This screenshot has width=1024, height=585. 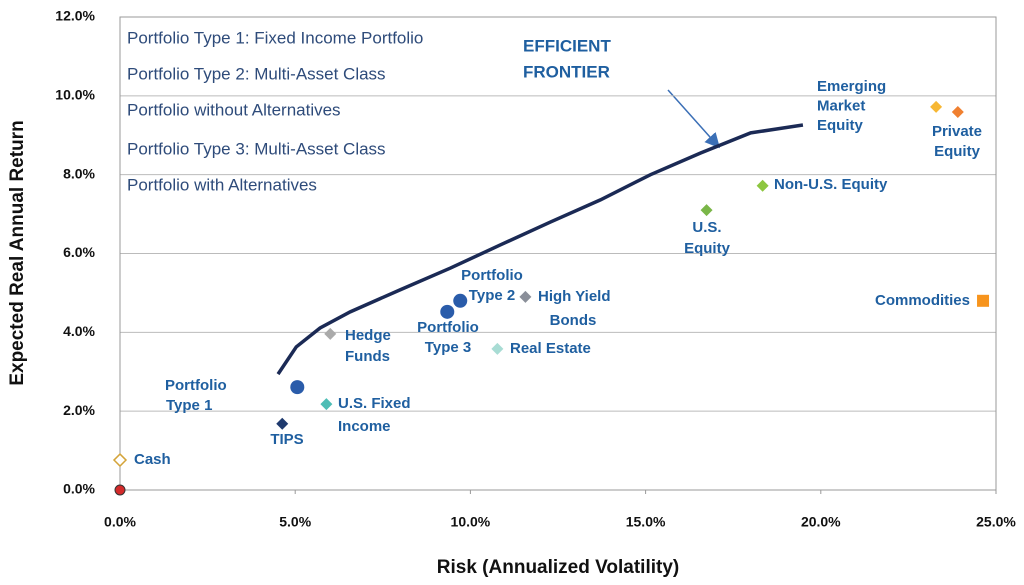 I want to click on point-label: Funds, so click(x=367, y=356).